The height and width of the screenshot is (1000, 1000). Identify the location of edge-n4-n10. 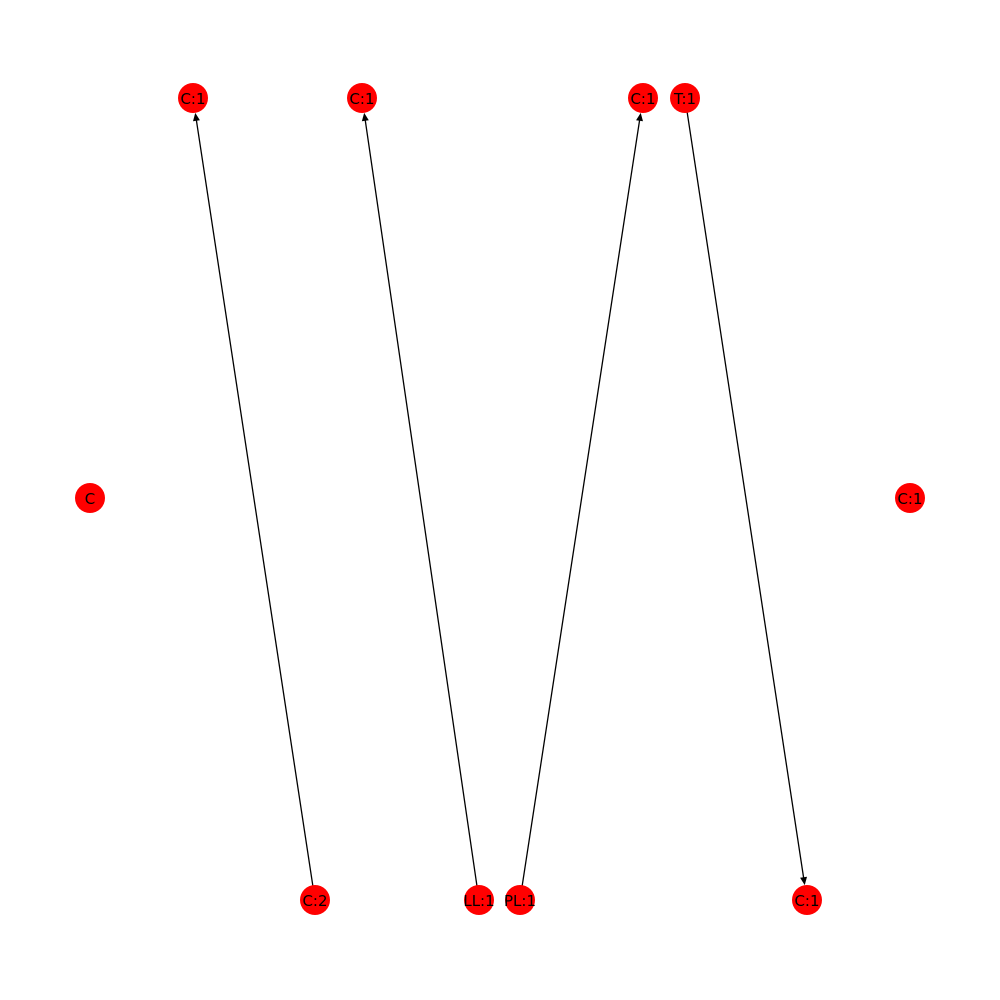
(744, 488).